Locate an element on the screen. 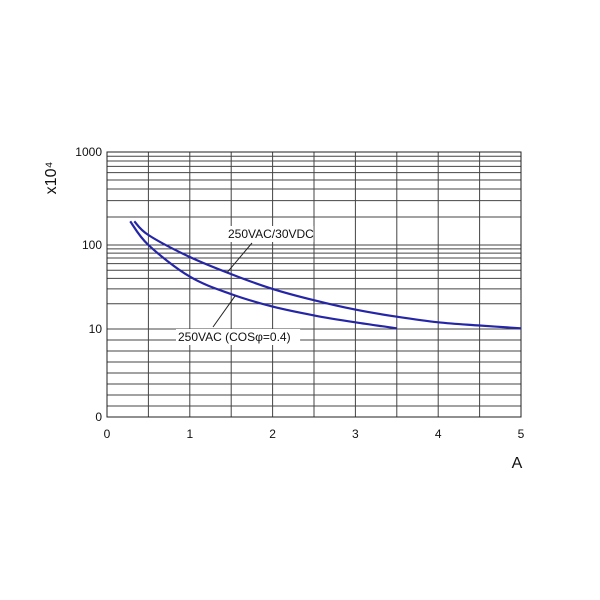 This screenshot has width=600, height=600. annotation-label: 250VAC/30VDC is located at coordinates (271, 234).